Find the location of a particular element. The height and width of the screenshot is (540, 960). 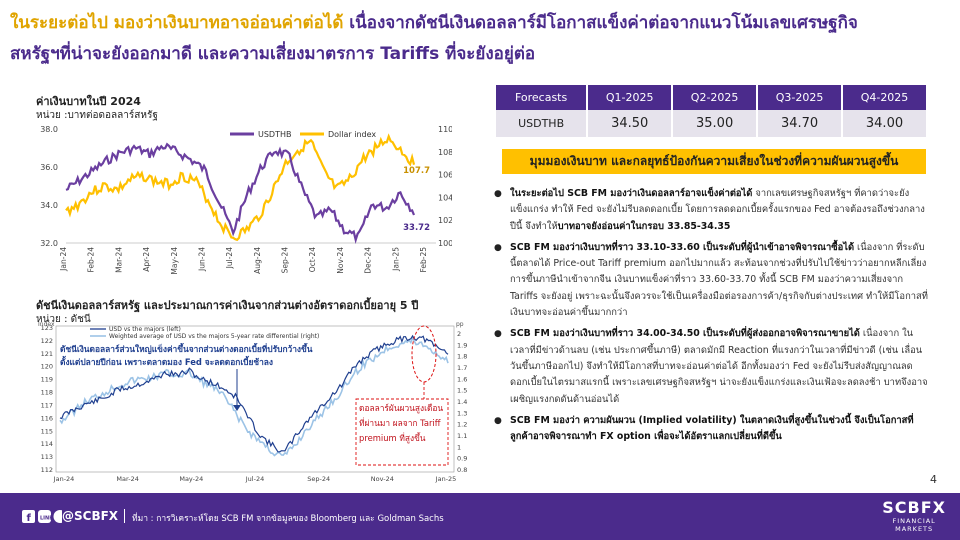

y-right-tick: 2 is located at coordinates (459, 334).